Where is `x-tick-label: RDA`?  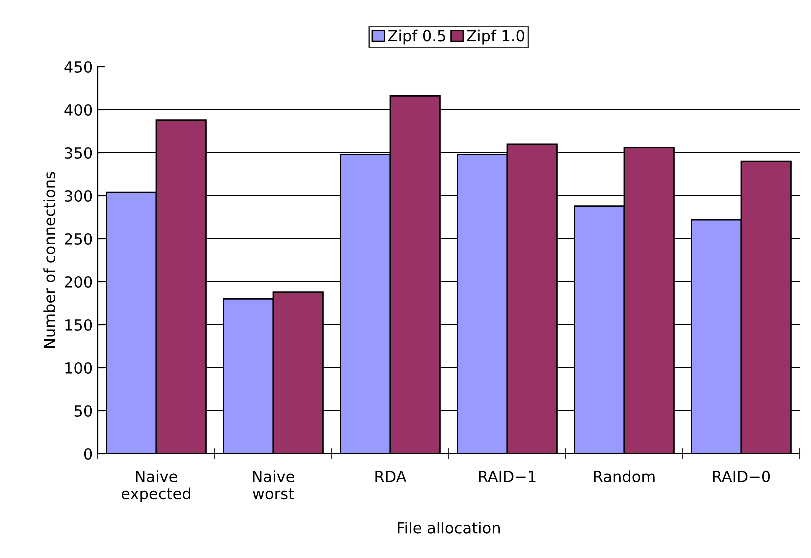 x-tick-label: RDA is located at coordinates (391, 476).